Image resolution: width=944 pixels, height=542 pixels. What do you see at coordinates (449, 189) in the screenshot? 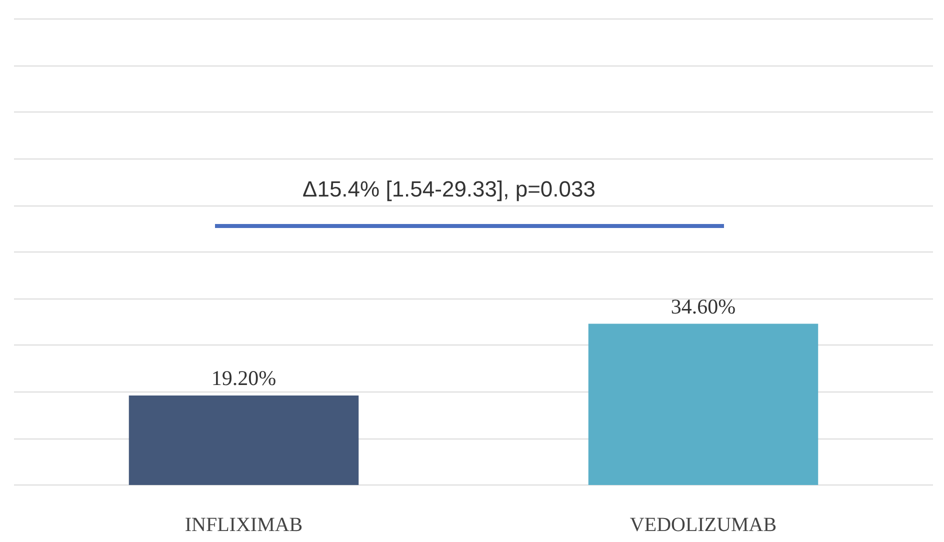
I see `annotation: Δ15.4% [1.54-29.33], p=0.033` at bounding box center [449, 189].